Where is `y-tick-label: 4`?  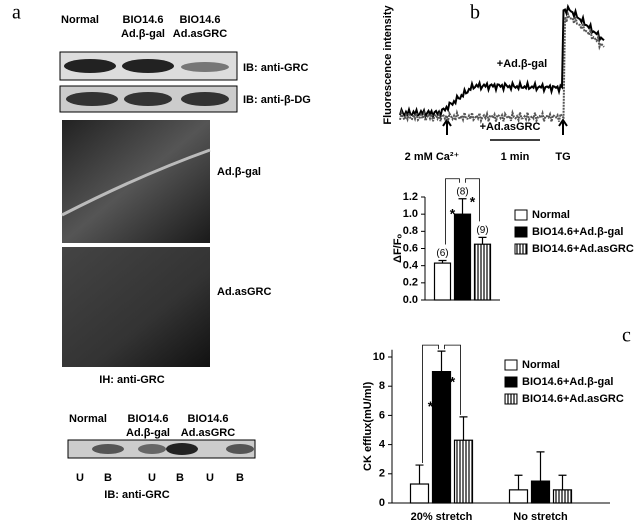 y-tick-label: 4 is located at coordinates (382, 445).